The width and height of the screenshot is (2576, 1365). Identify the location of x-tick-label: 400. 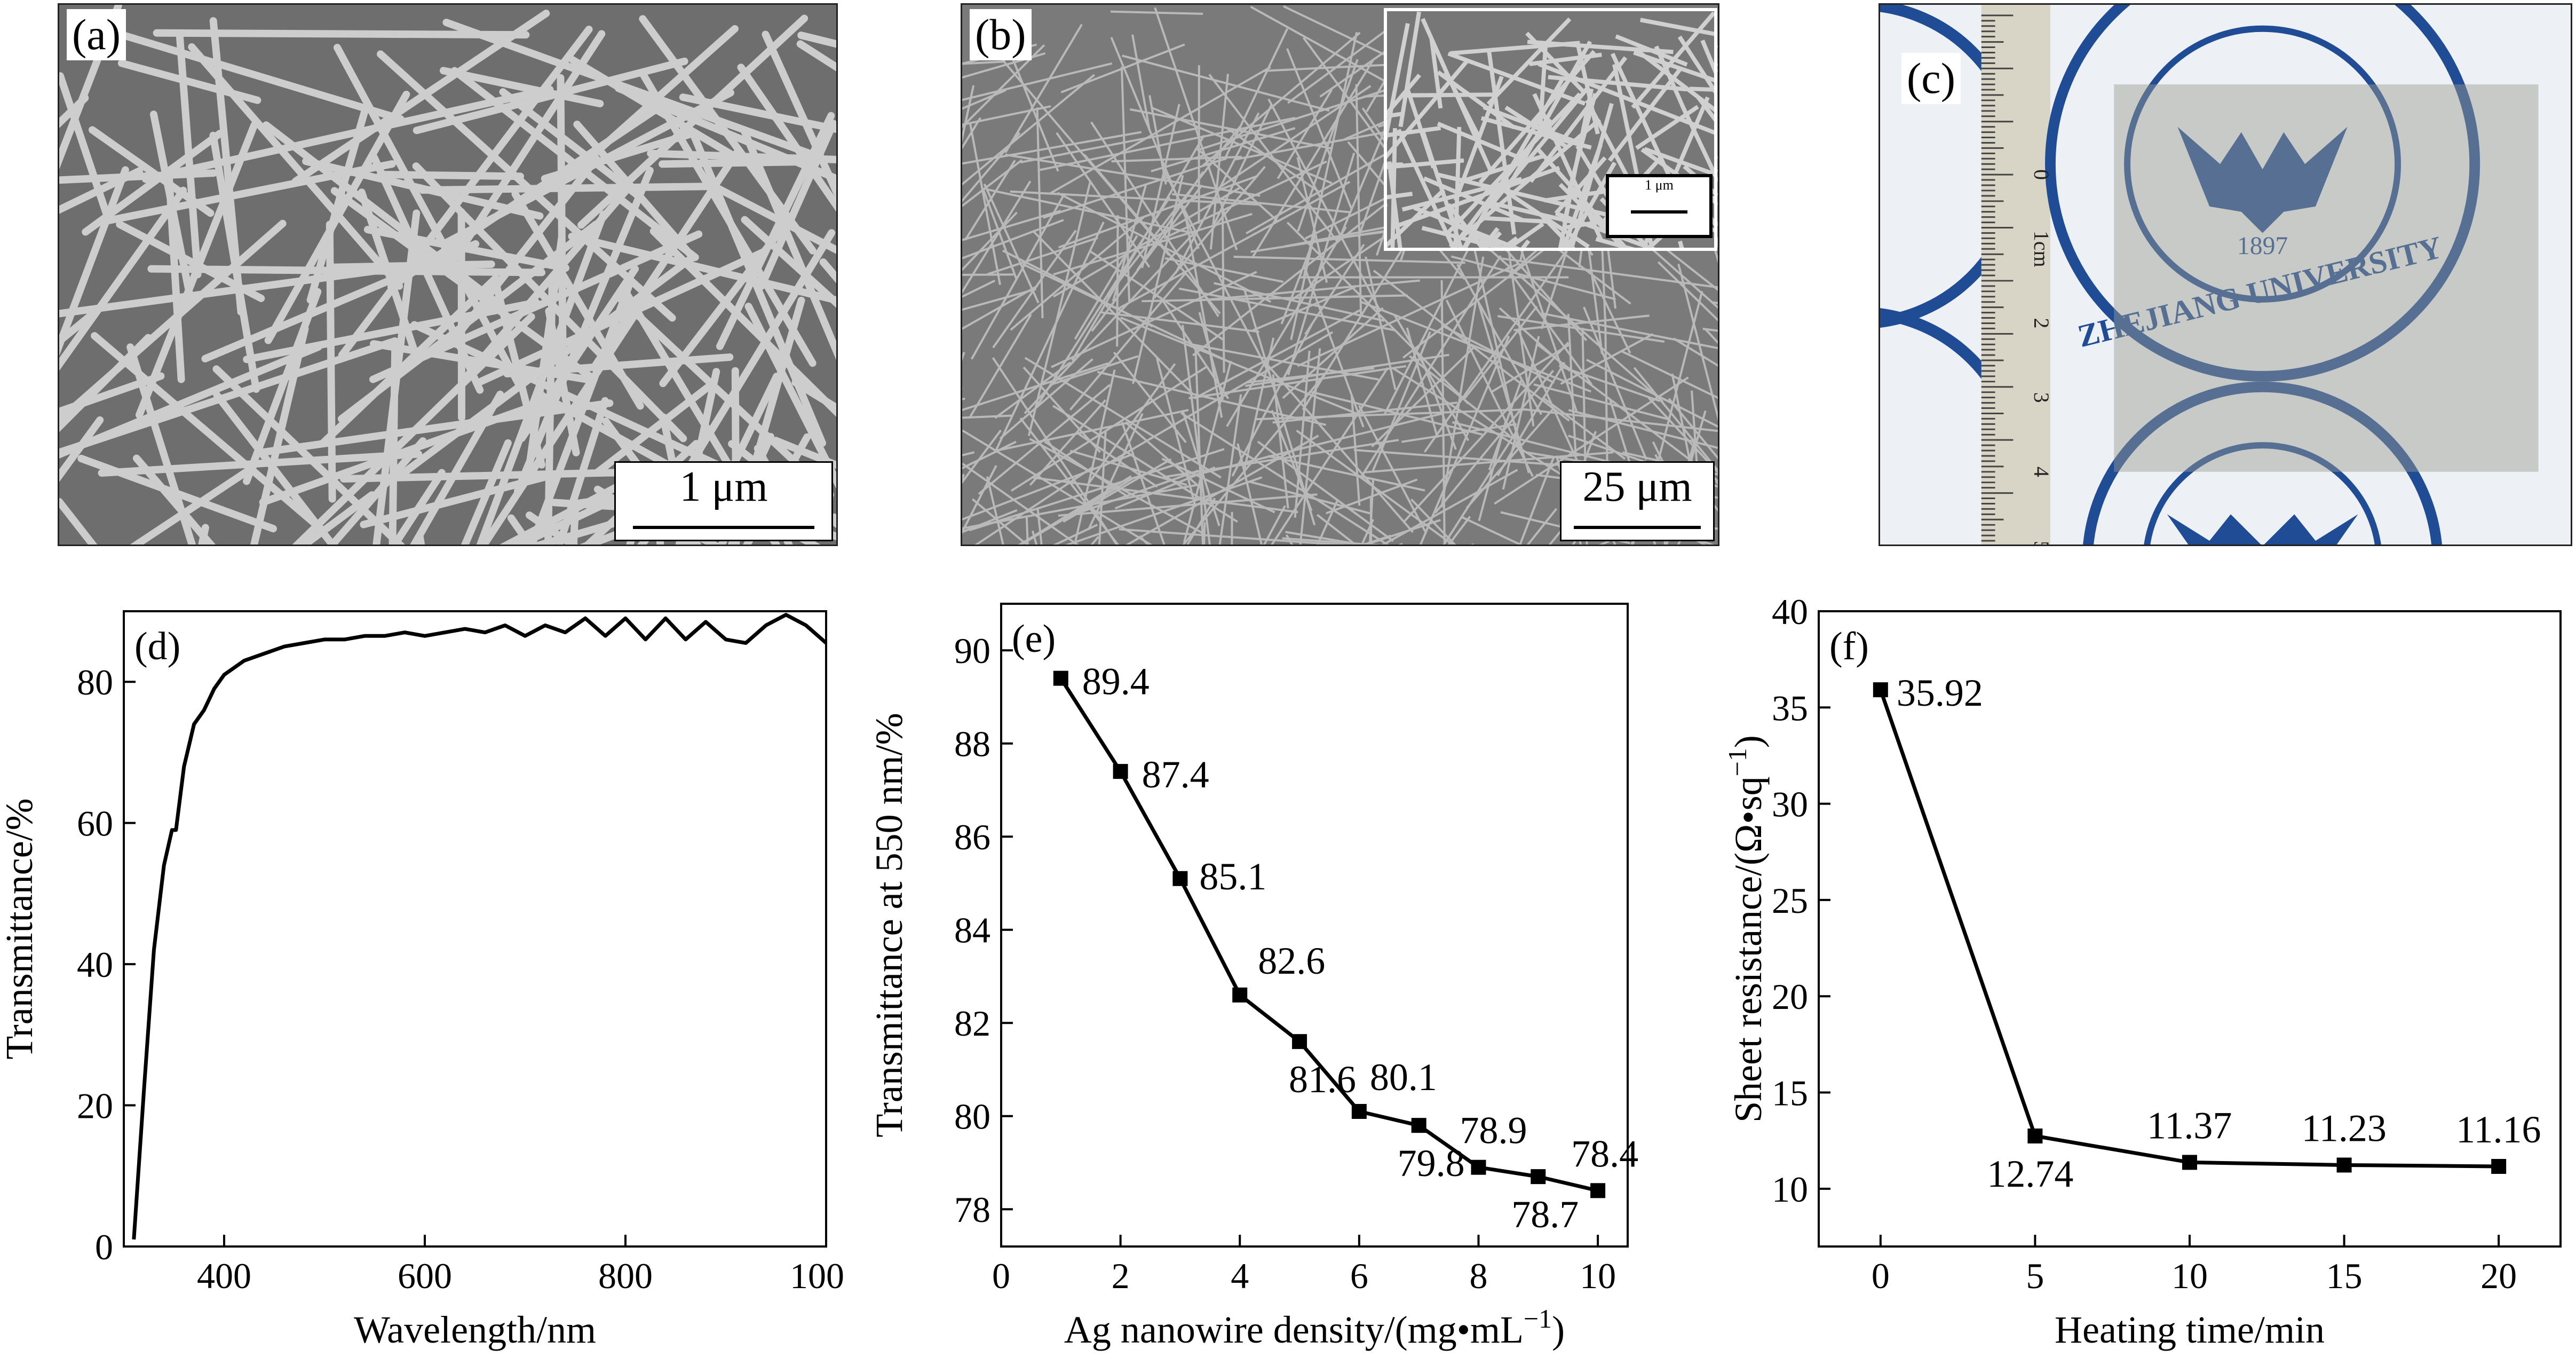
(224, 1276).